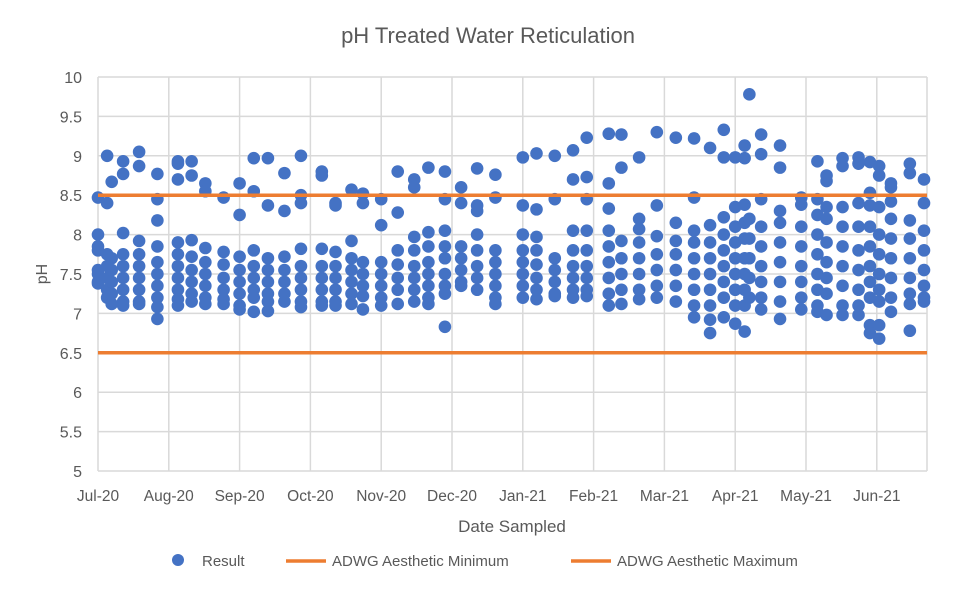  What do you see at coordinates (452, 496) in the screenshot?
I see `x-tick-label: Dec-20` at bounding box center [452, 496].